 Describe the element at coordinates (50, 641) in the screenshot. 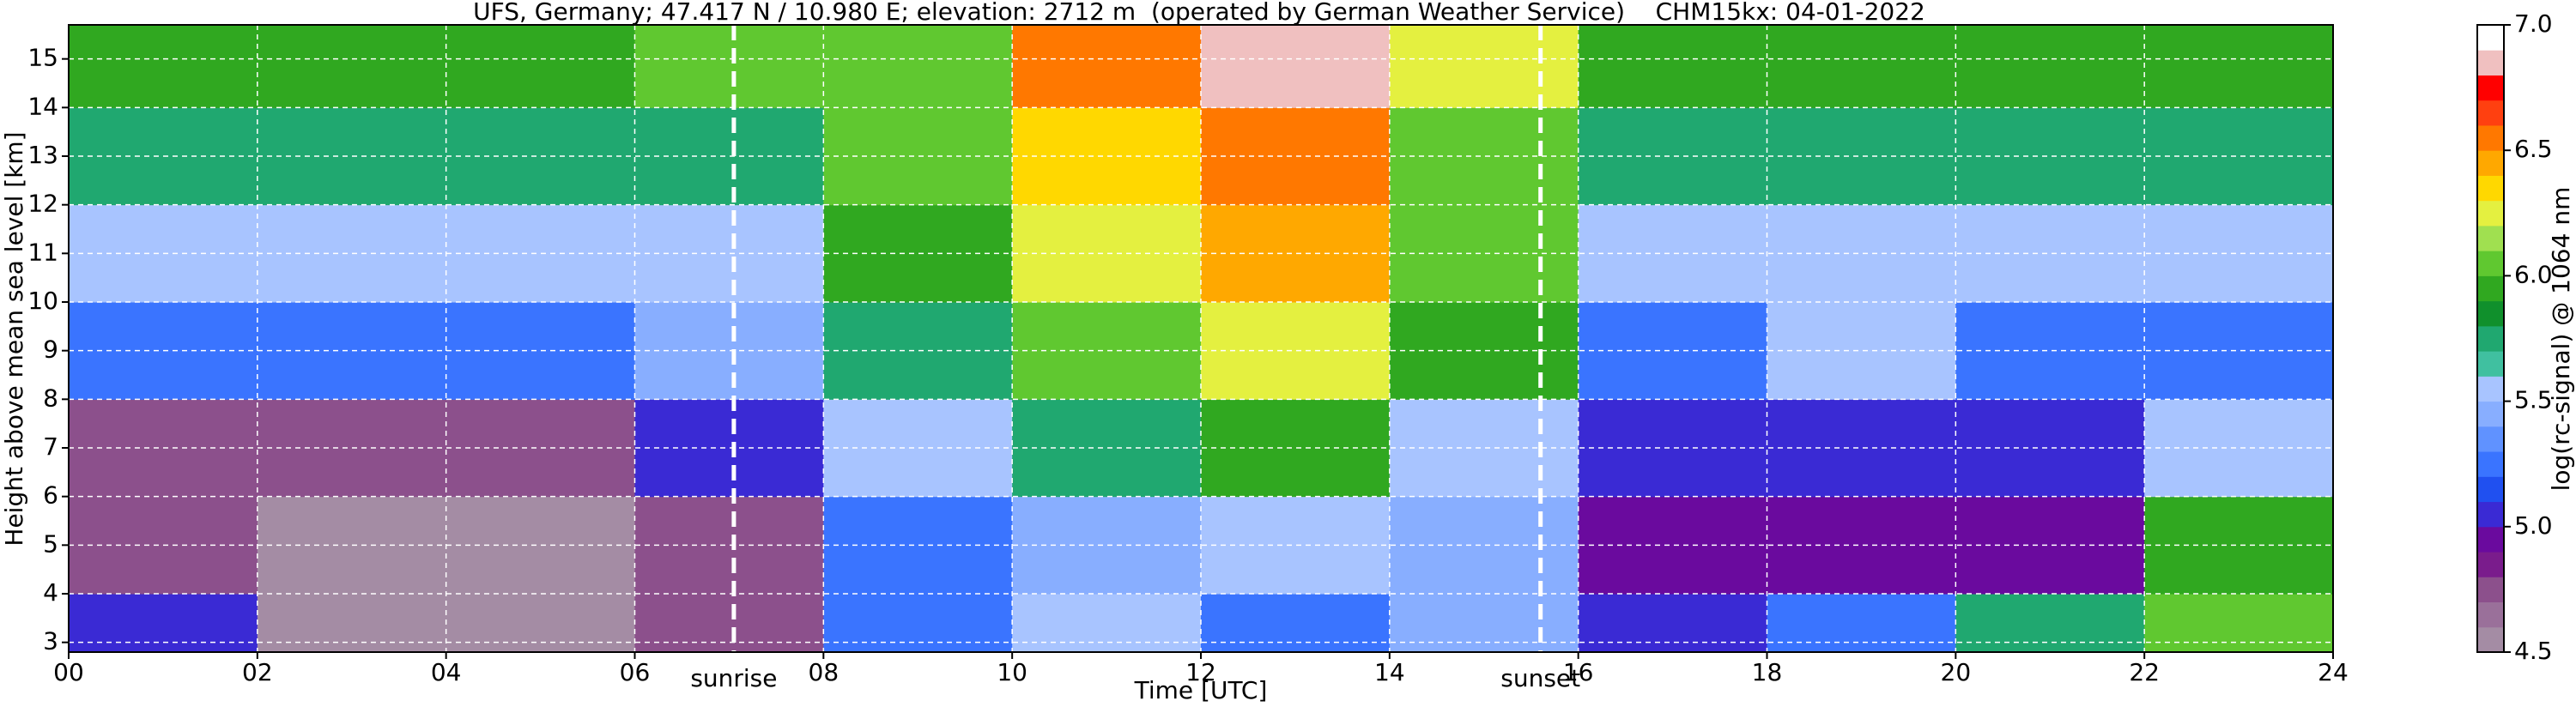

I see `y-tick-label: 3` at that location.